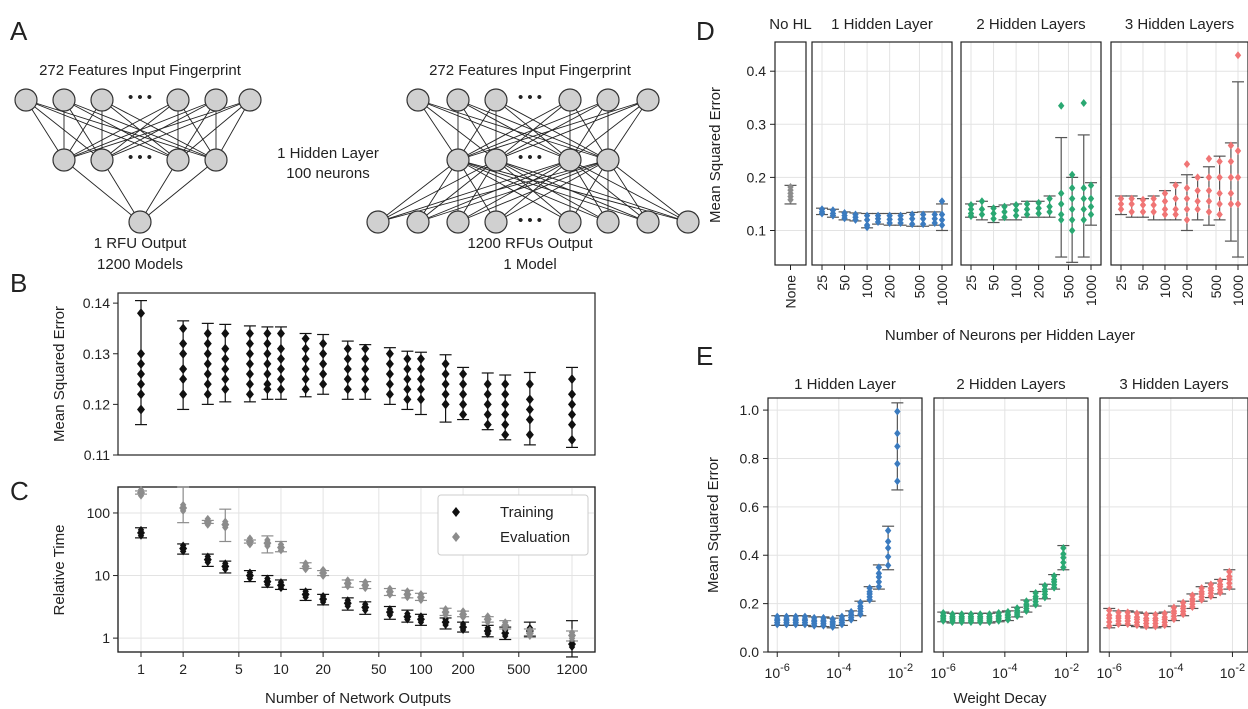 This screenshot has width=1248, height=709. I want to click on y-tick-label: 0.0, so click(750, 652).